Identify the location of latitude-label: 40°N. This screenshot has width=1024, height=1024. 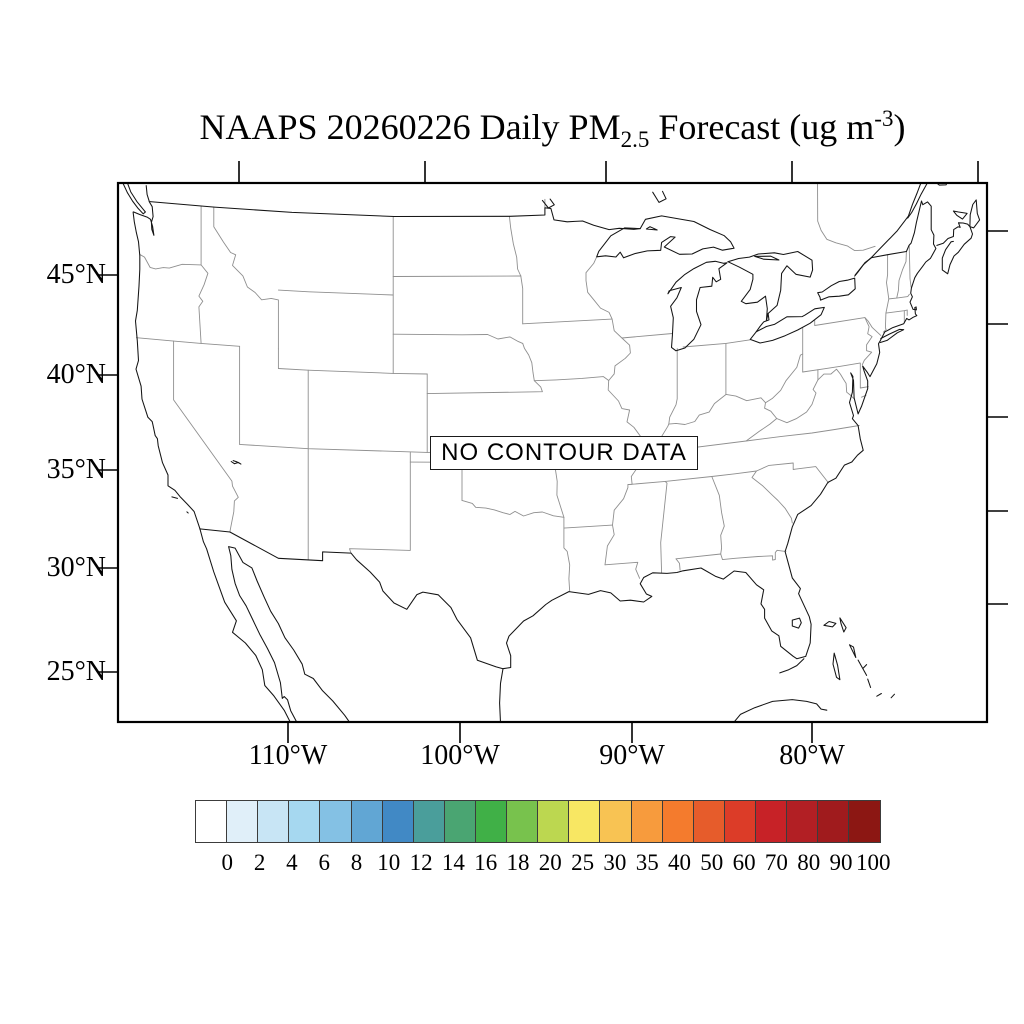
(76, 374).